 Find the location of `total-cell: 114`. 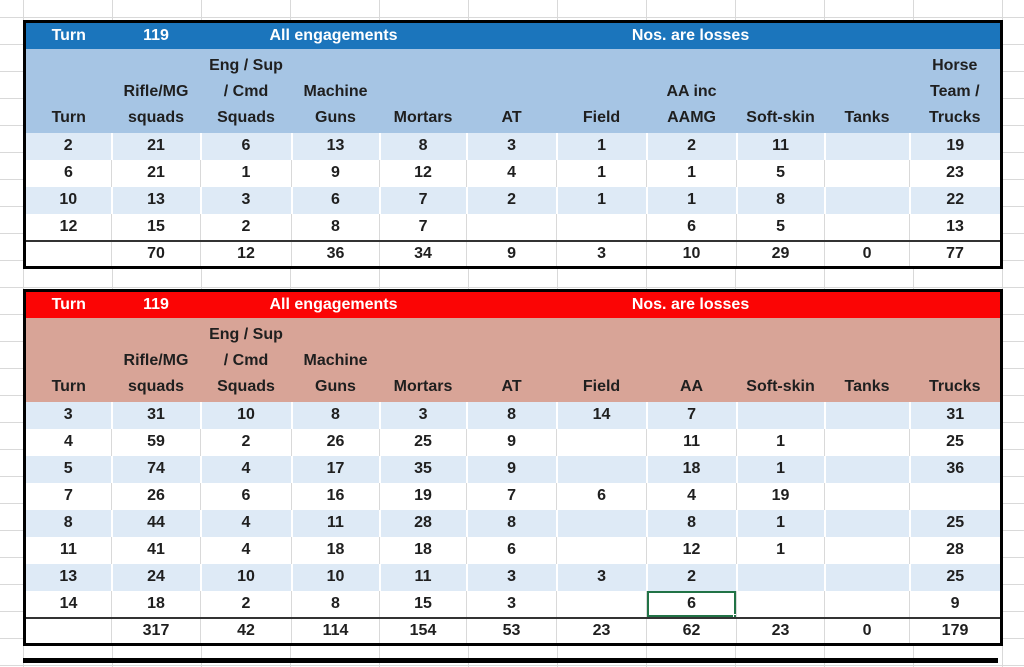

total-cell: 114 is located at coordinates (335, 630).